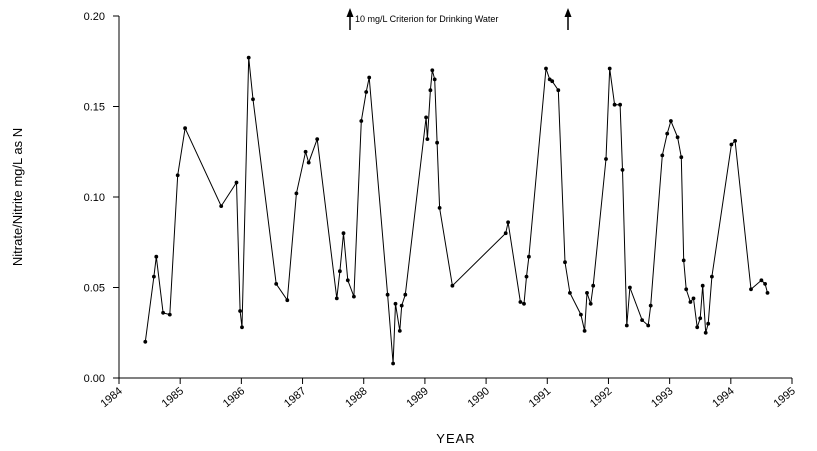 The width and height of the screenshot is (817, 451). I want to click on annotation: 10 mg/L Criterion for Drinking Water, so click(459, 19).